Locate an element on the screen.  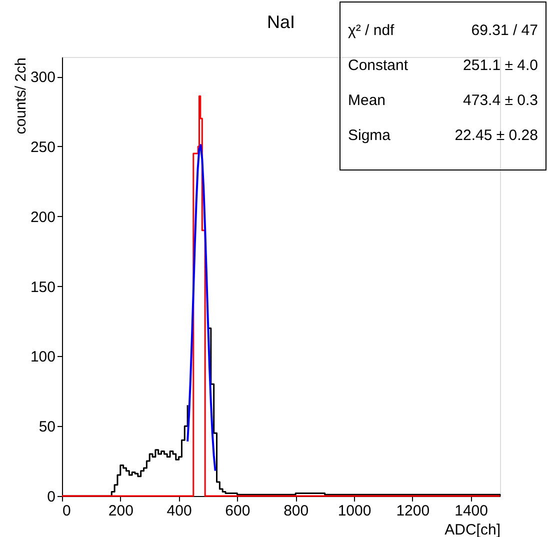
annotation: Constant is located at coordinates (378, 65).